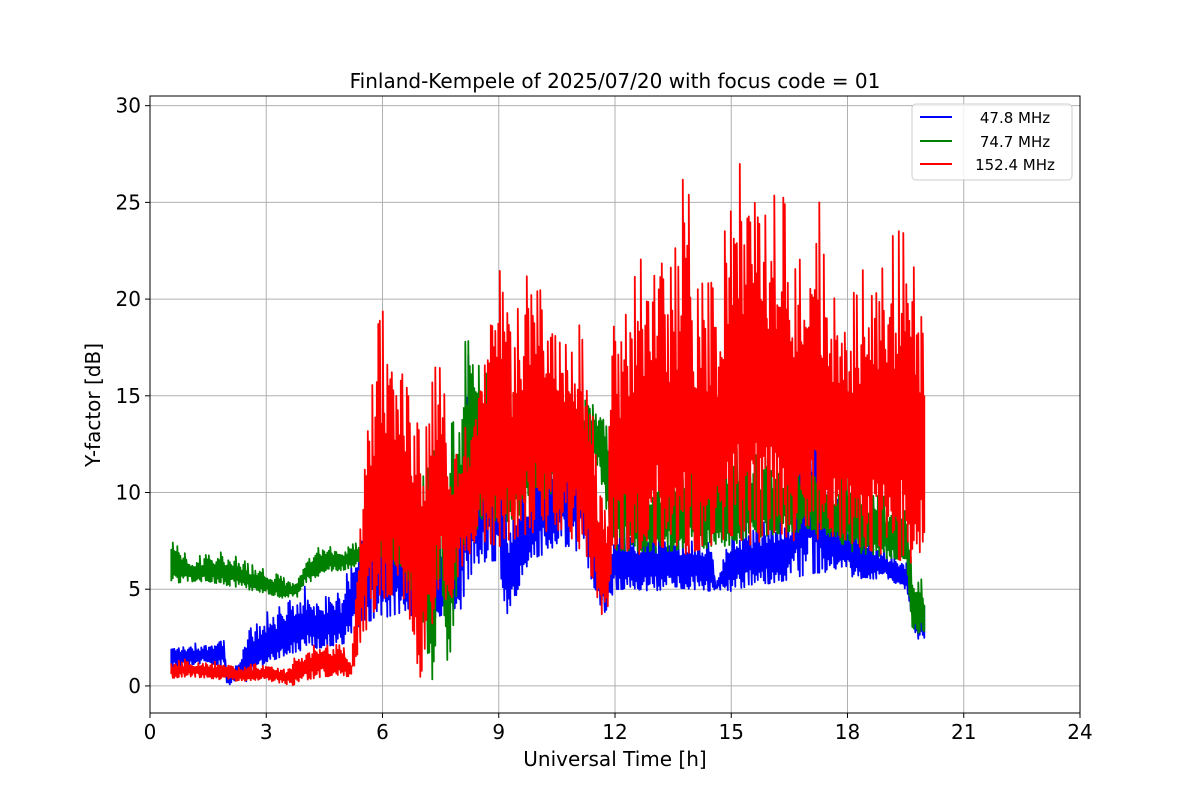  Describe the element at coordinates (963, 732) in the screenshot. I see `x-tick-label: 21` at that location.